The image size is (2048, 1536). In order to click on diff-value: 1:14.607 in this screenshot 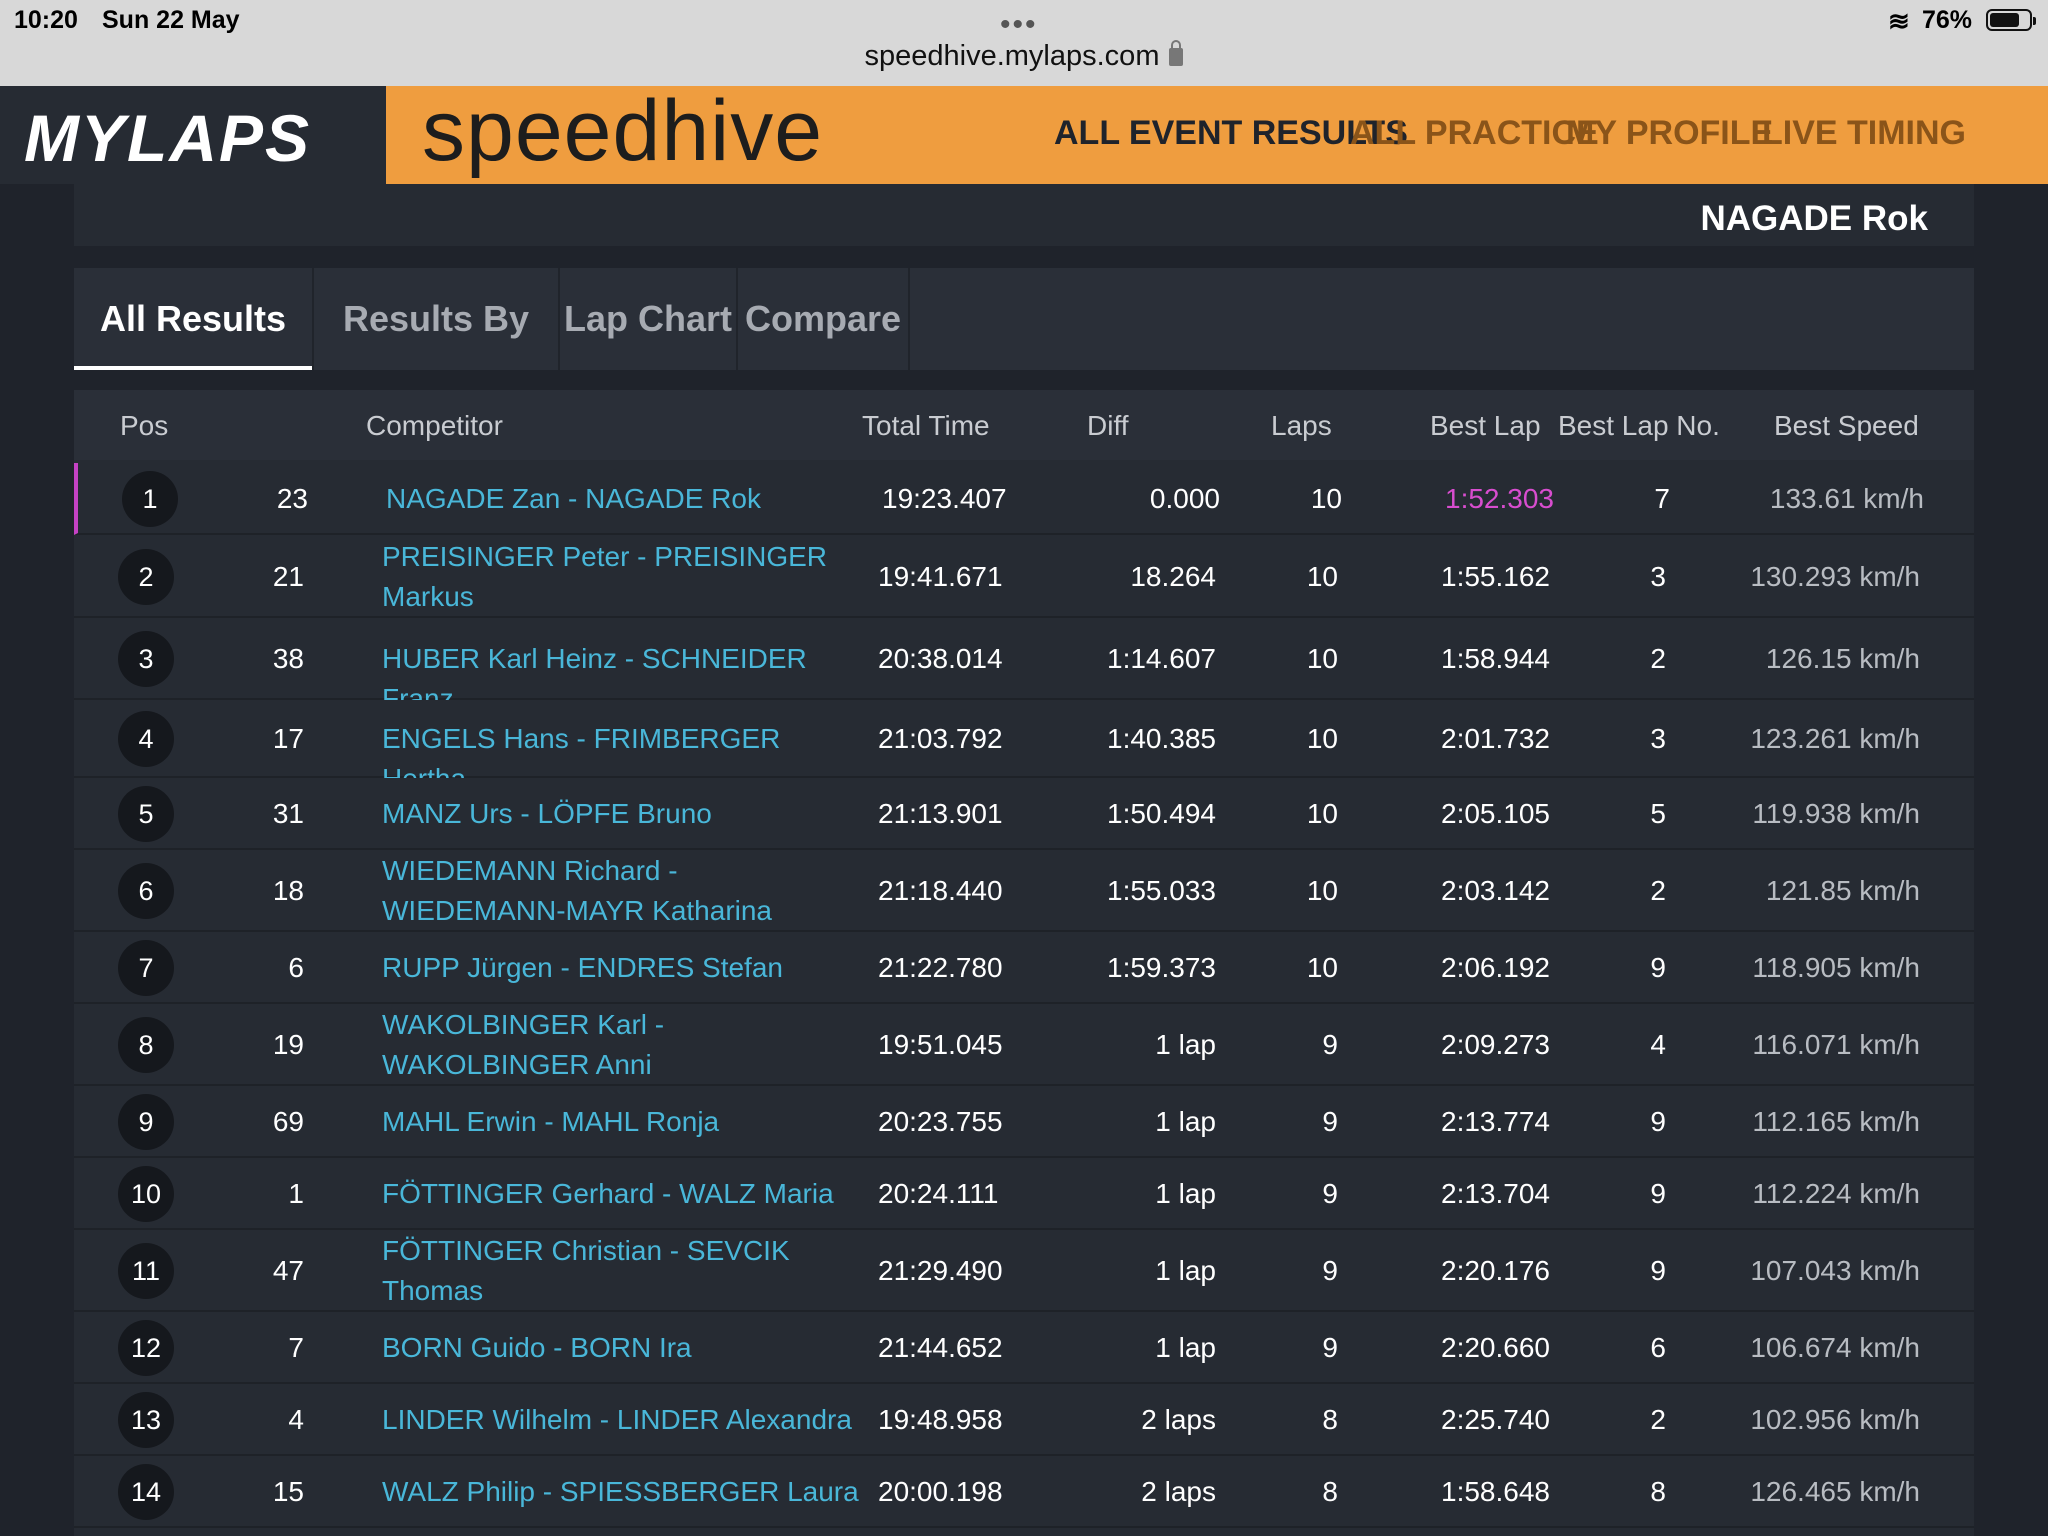, I will do `click(1161, 658)`.